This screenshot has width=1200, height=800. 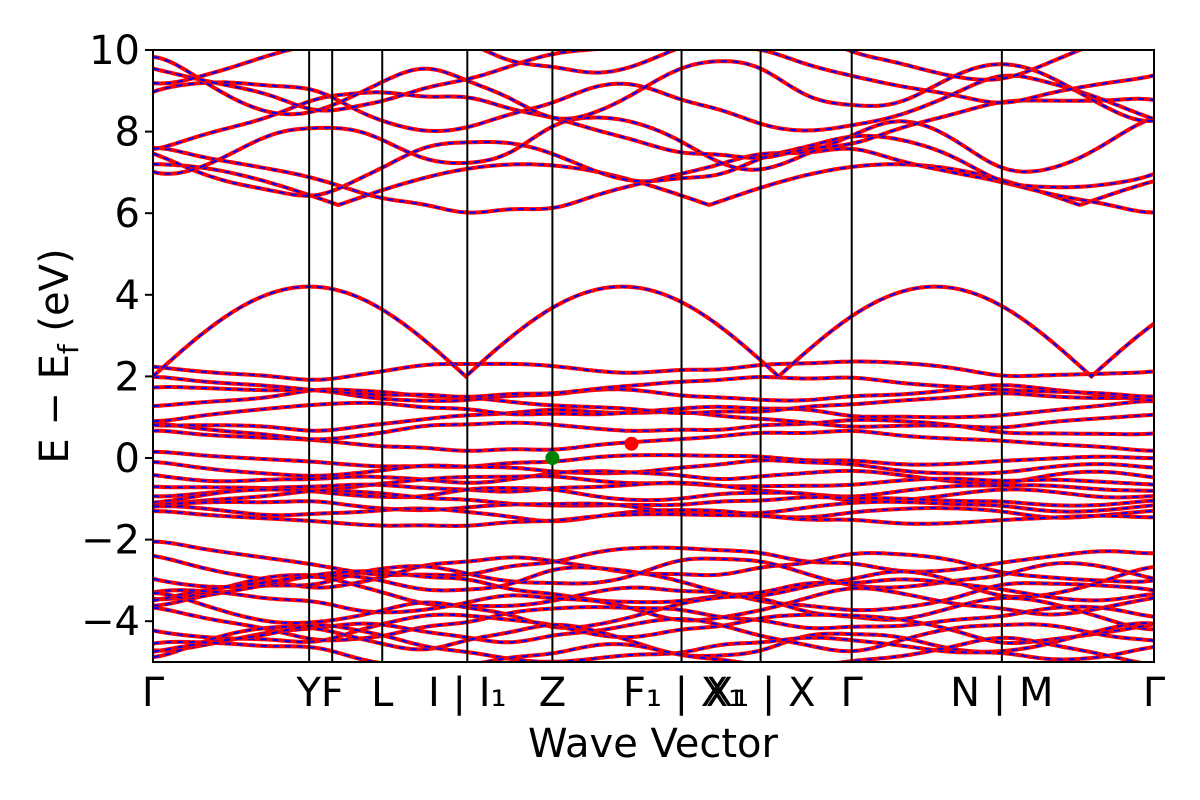 What do you see at coordinates (127, 296) in the screenshot?
I see `y-tick-label: 4` at bounding box center [127, 296].